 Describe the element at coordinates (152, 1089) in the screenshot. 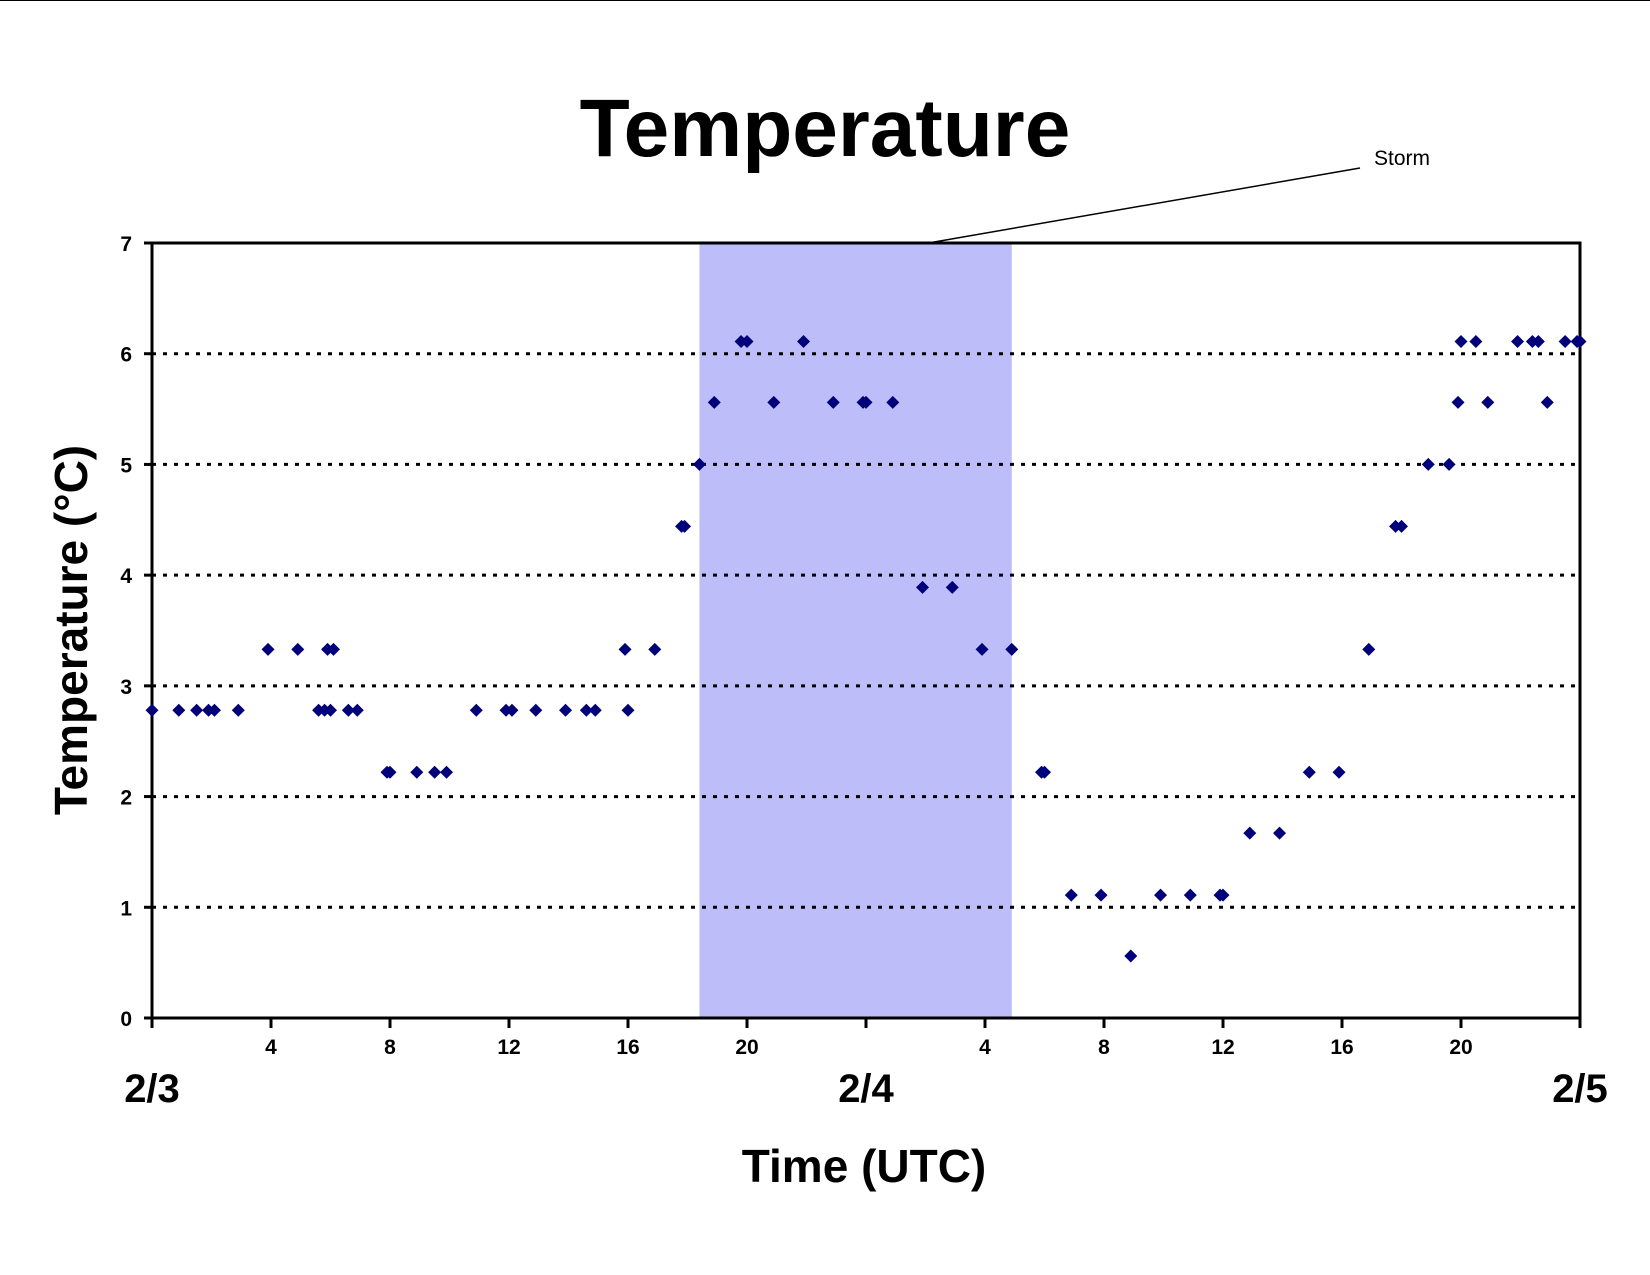

I see `x-date-label: 2/3` at that location.